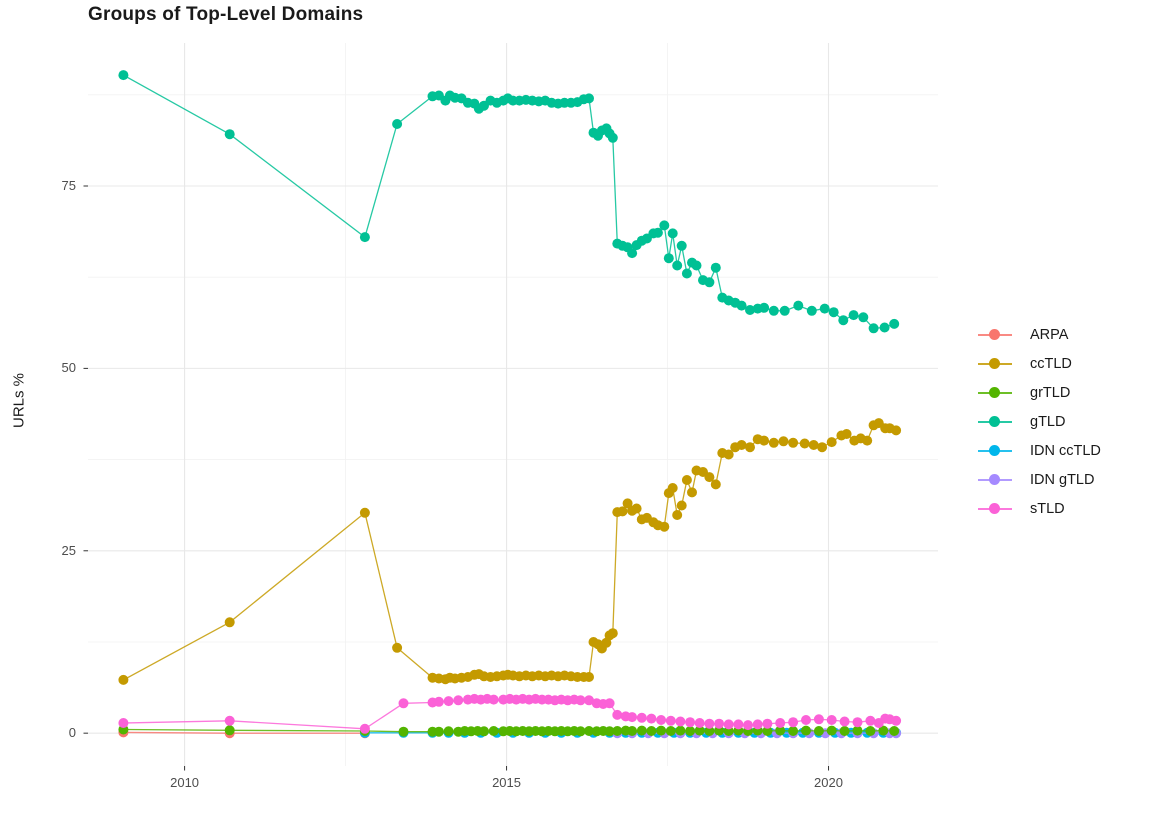 The height and width of the screenshot is (827, 1164). What do you see at coordinates (68, 368) in the screenshot?
I see `y-tick-label: 50` at bounding box center [68, 368].